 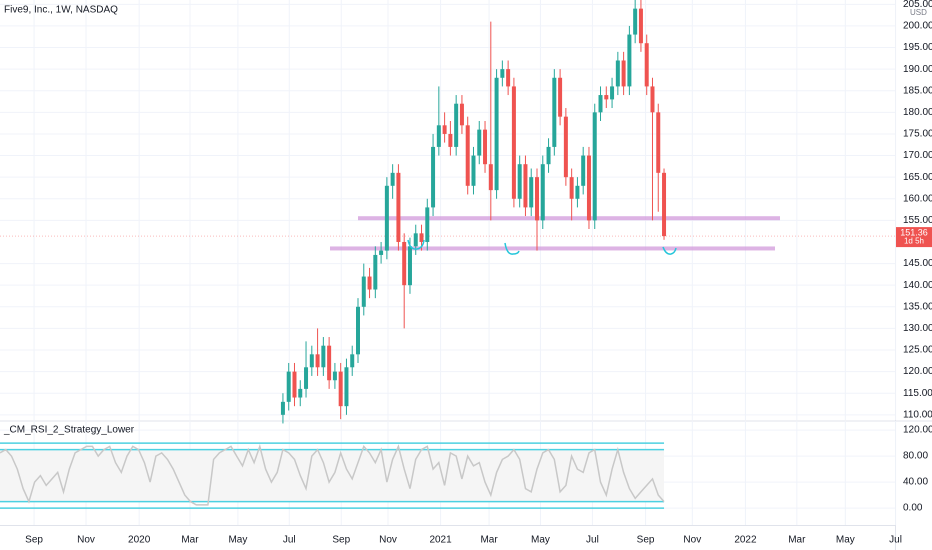 What do you see at coordinates (917, 90) in the screenshot?
I see `y-tick-label: 185.00` at bounding box center [917, 90].